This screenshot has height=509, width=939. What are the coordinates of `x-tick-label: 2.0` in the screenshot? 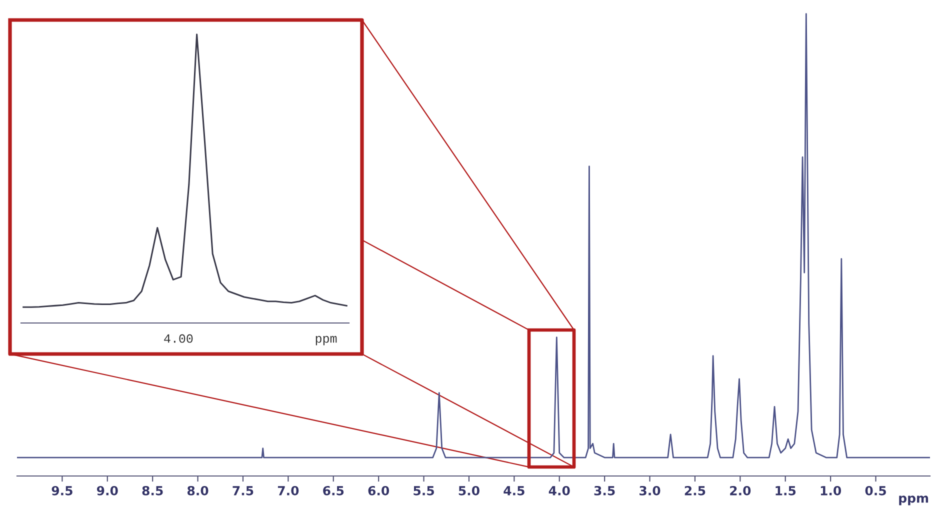 It's located at (740, 491).